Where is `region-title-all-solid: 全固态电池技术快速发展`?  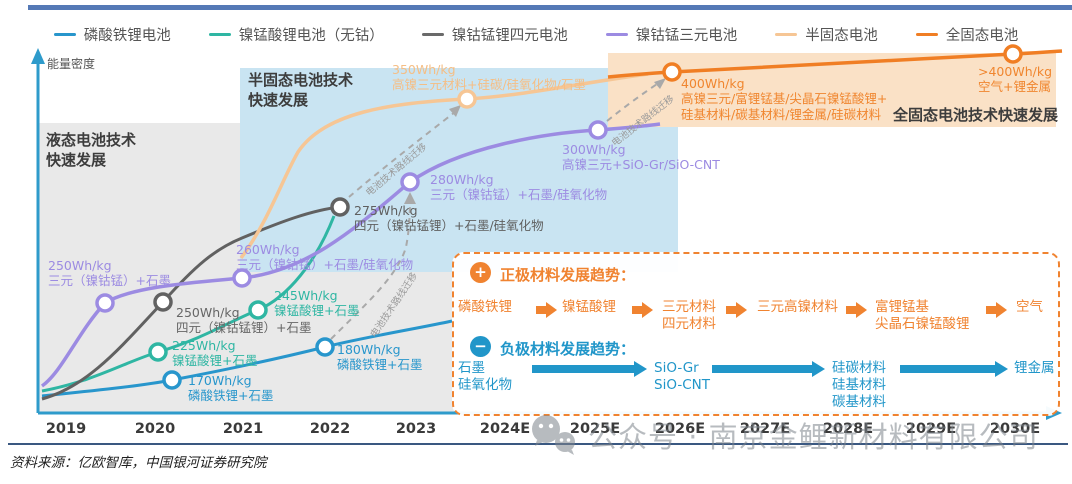 region-title-all-solid: 全固态电池技术快速发展 is located at coordinates (976, 115).